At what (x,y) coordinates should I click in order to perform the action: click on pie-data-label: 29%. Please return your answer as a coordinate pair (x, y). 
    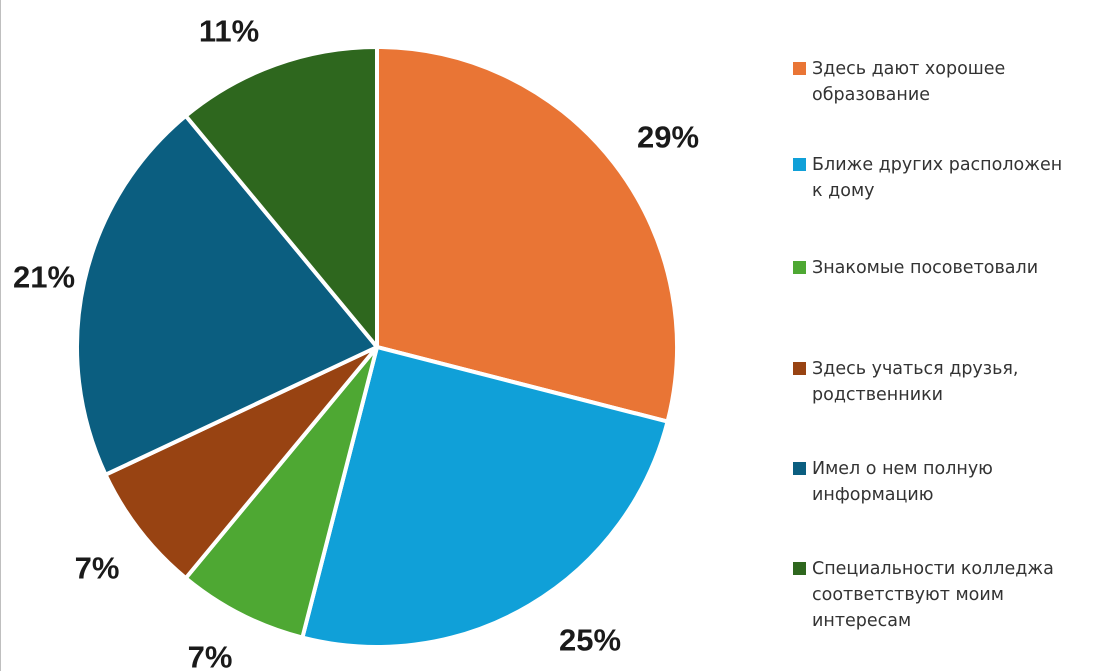
    Looking at the image, I should click on (668, 137).